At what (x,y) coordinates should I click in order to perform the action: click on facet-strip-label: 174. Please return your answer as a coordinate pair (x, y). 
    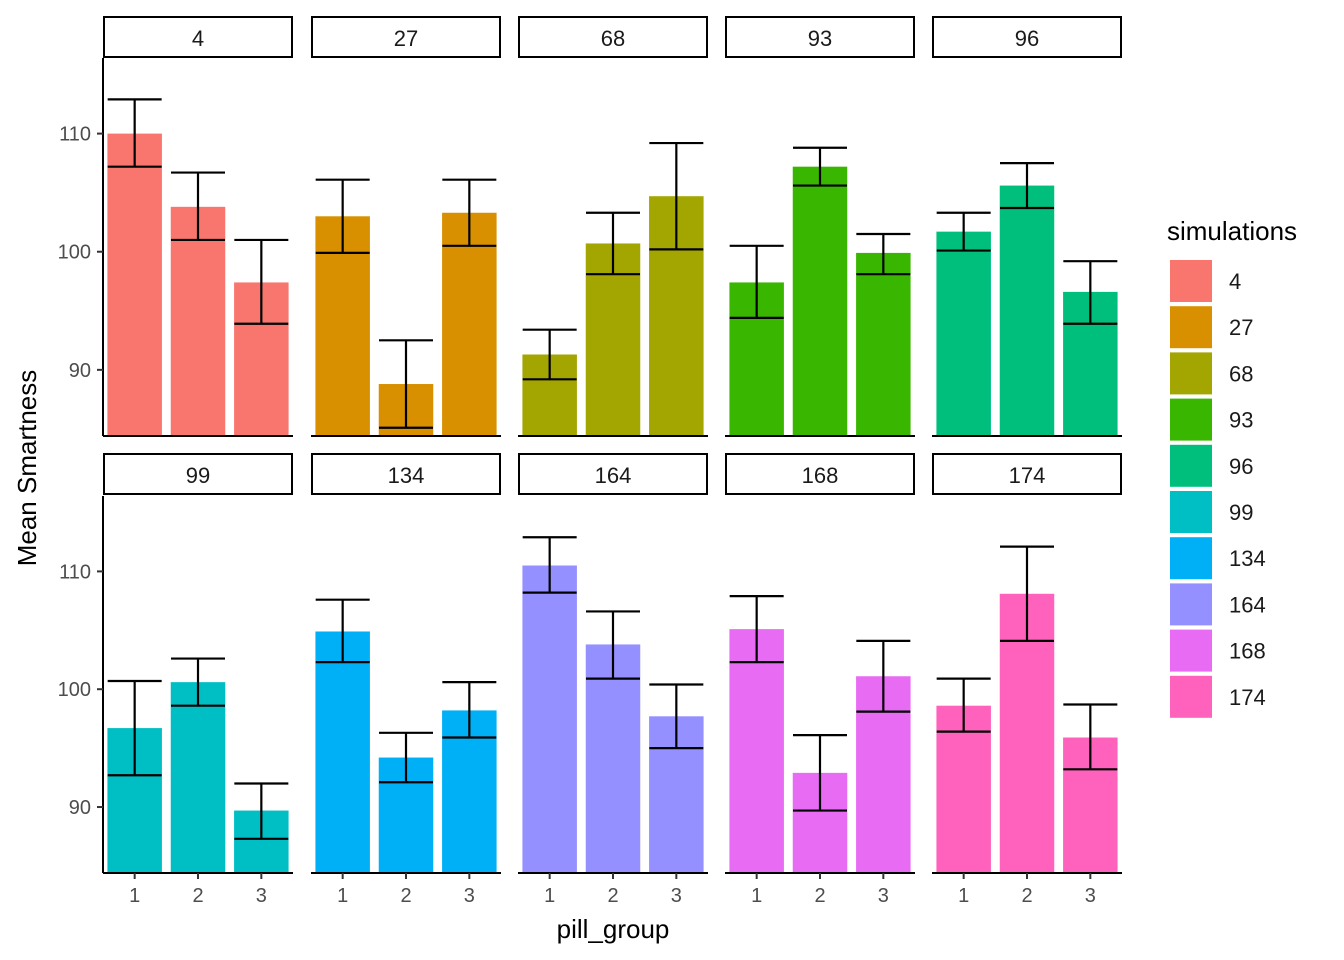
    Looking at the image, I should click on (1027, 475).